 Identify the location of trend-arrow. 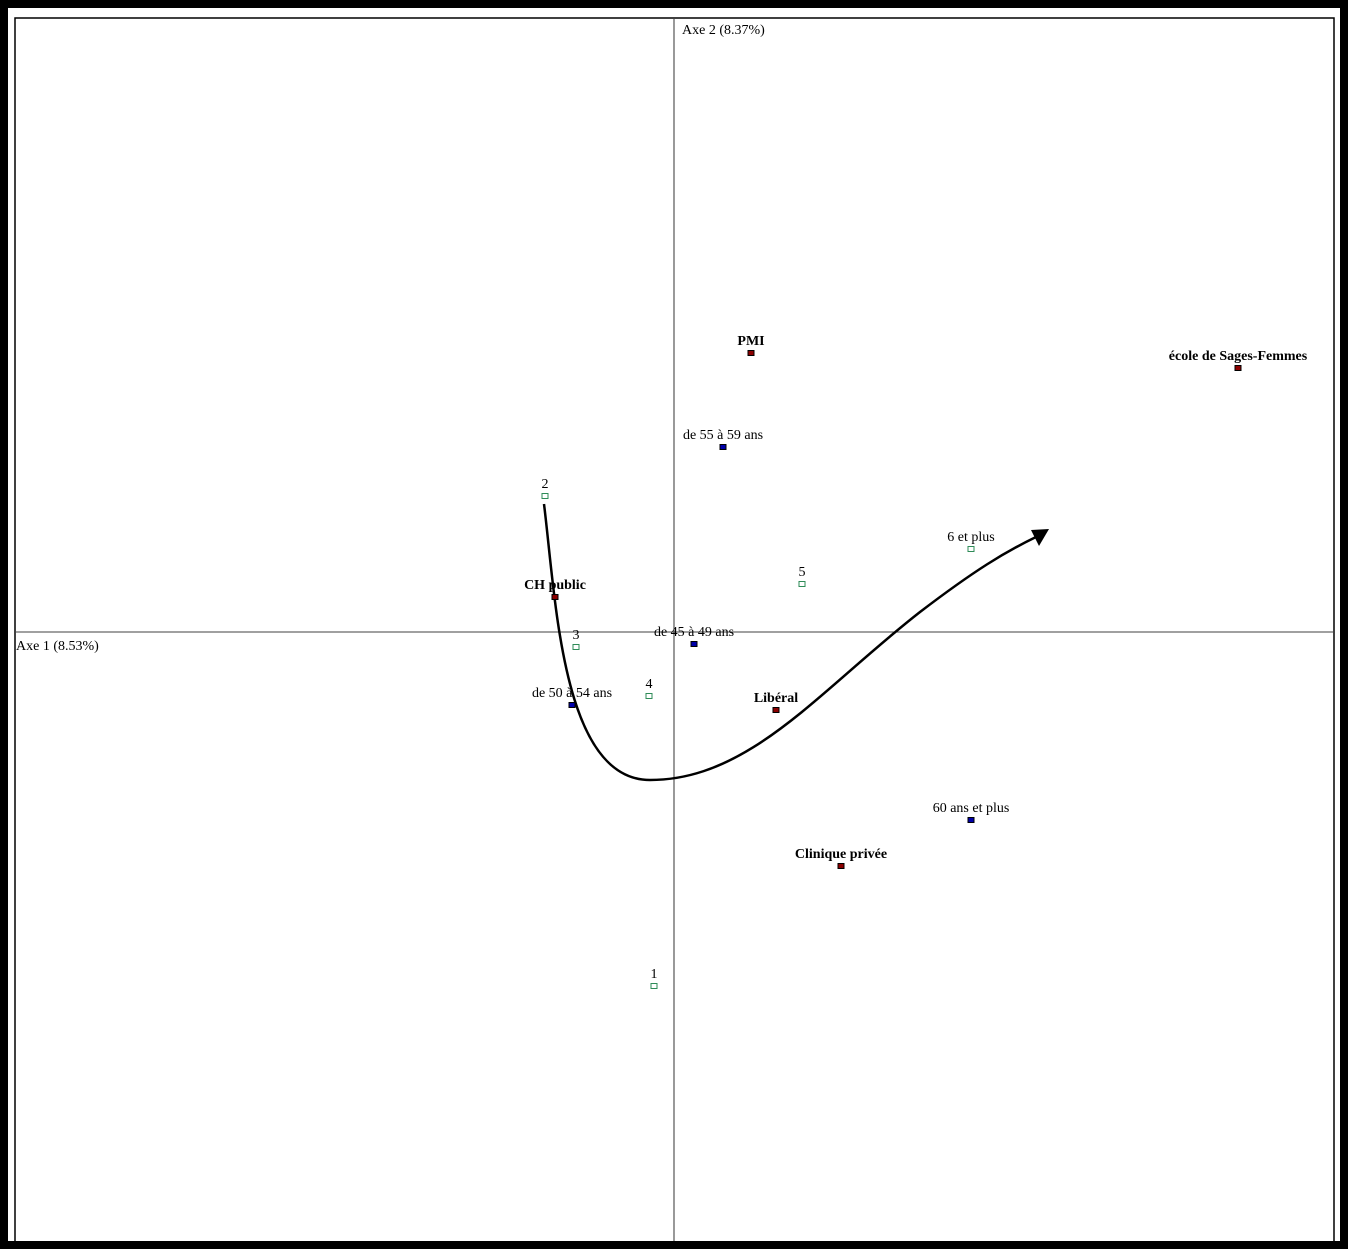
(789, 642).